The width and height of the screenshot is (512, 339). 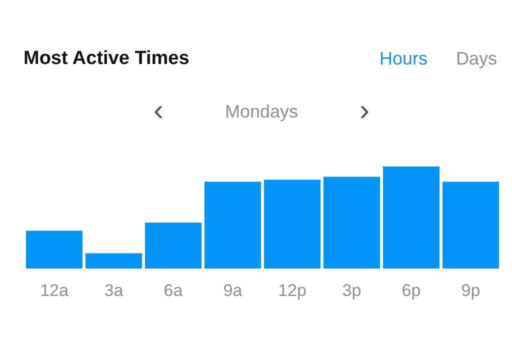 What do you see at coordinates (233, 290) in the screenshot?
I see `x-tick-label: 9a` at bounding box center [233, 290].